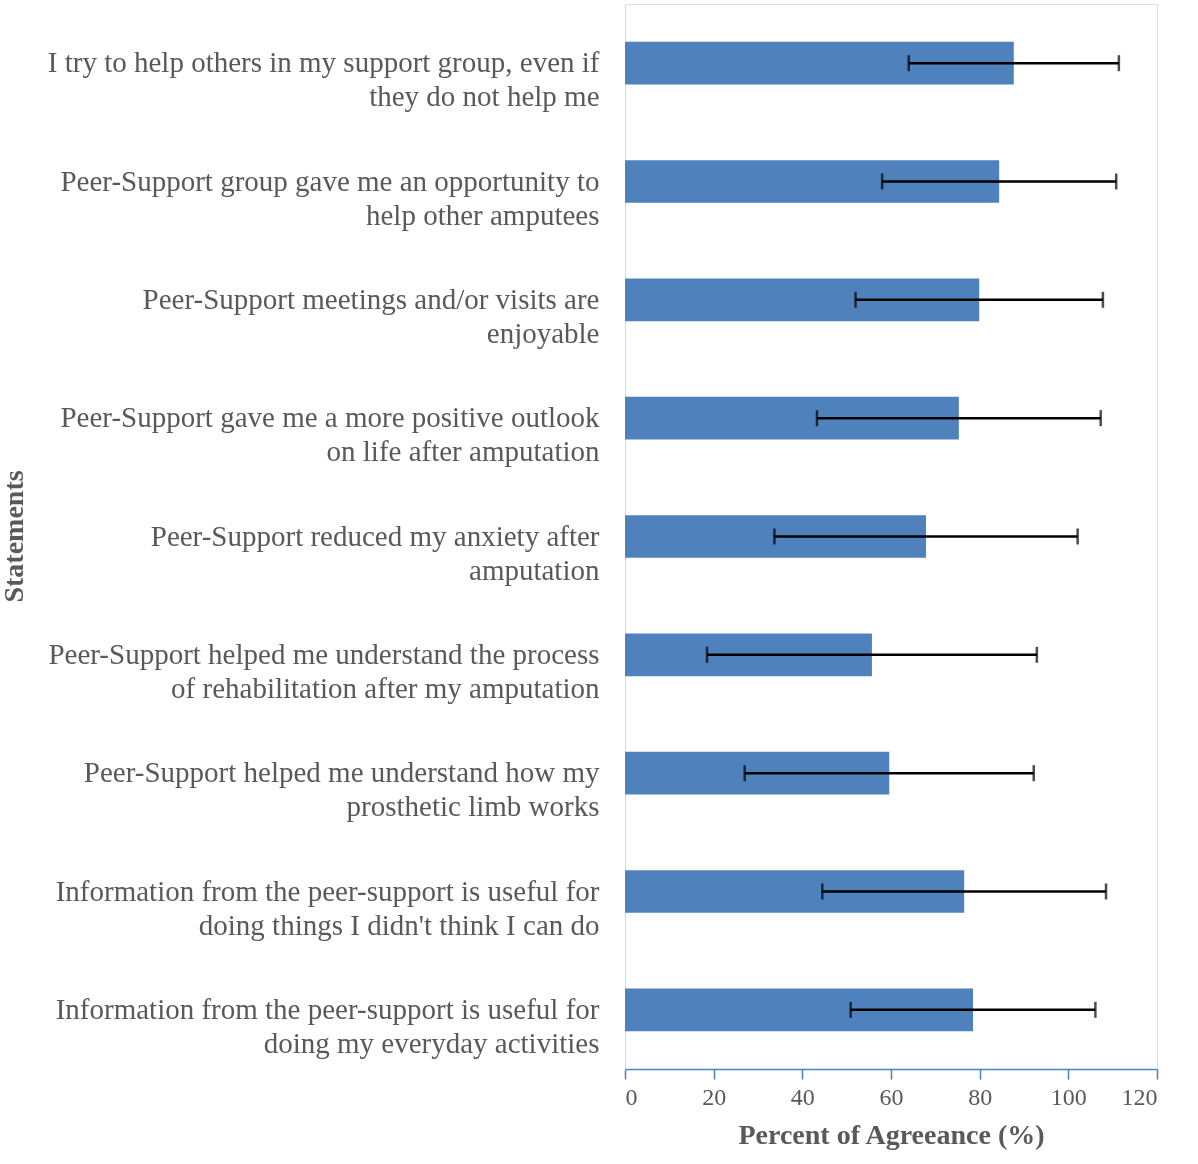 This screenshot has width=1198, height=1164. What do you see at coordinates (980, 1096) in the screenshot?
I see `x-tick-label: 80` at bounding box center [980, 1096].